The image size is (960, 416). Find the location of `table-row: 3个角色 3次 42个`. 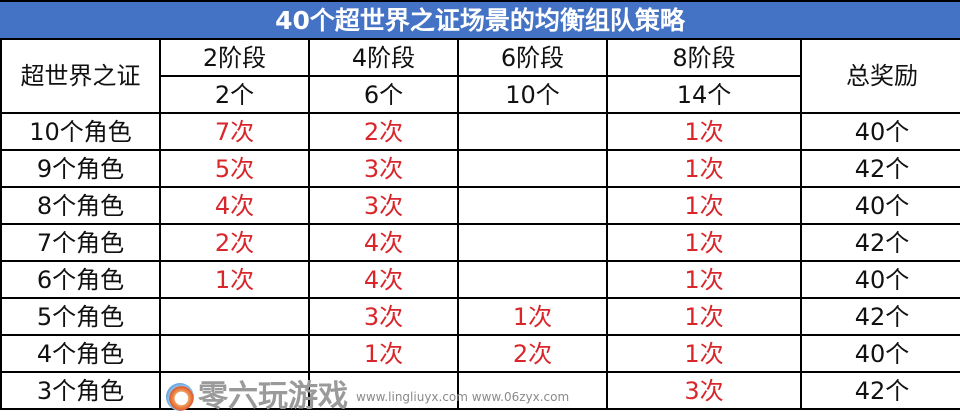

table-row: 3个角色 3次 42个 is located at coordinates (480, 390).